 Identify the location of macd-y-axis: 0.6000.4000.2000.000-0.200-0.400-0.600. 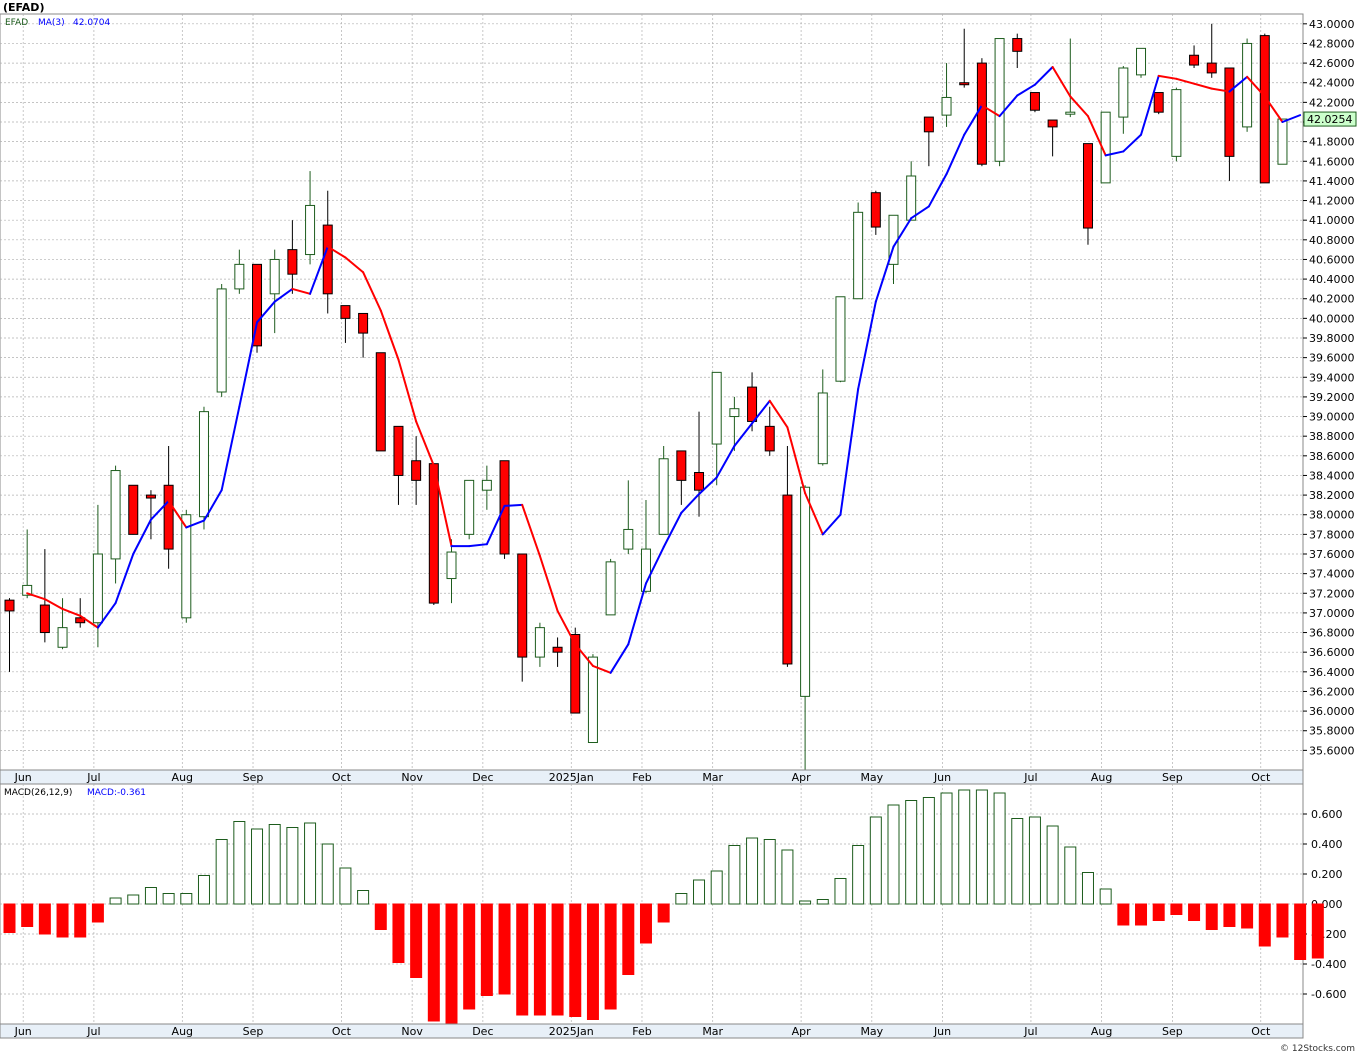
(1324, 904).